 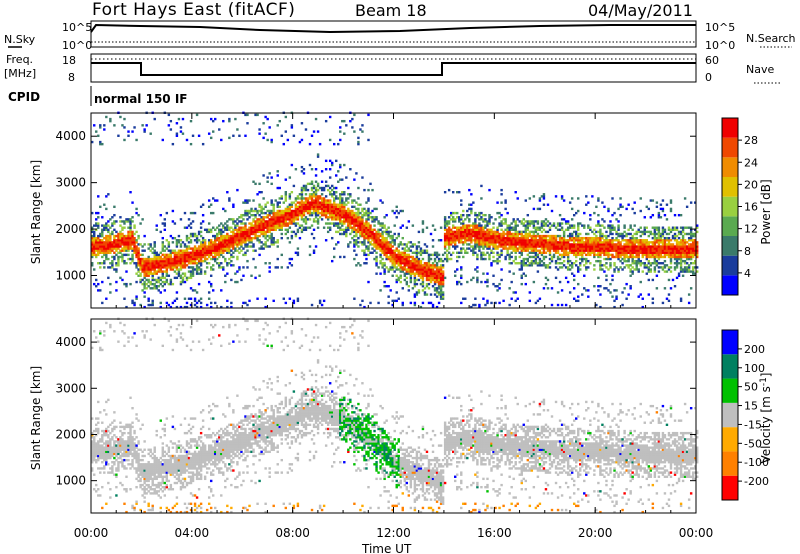 I want to click on velocity-colorbar-tick: 50, so click(x=751, y=387).